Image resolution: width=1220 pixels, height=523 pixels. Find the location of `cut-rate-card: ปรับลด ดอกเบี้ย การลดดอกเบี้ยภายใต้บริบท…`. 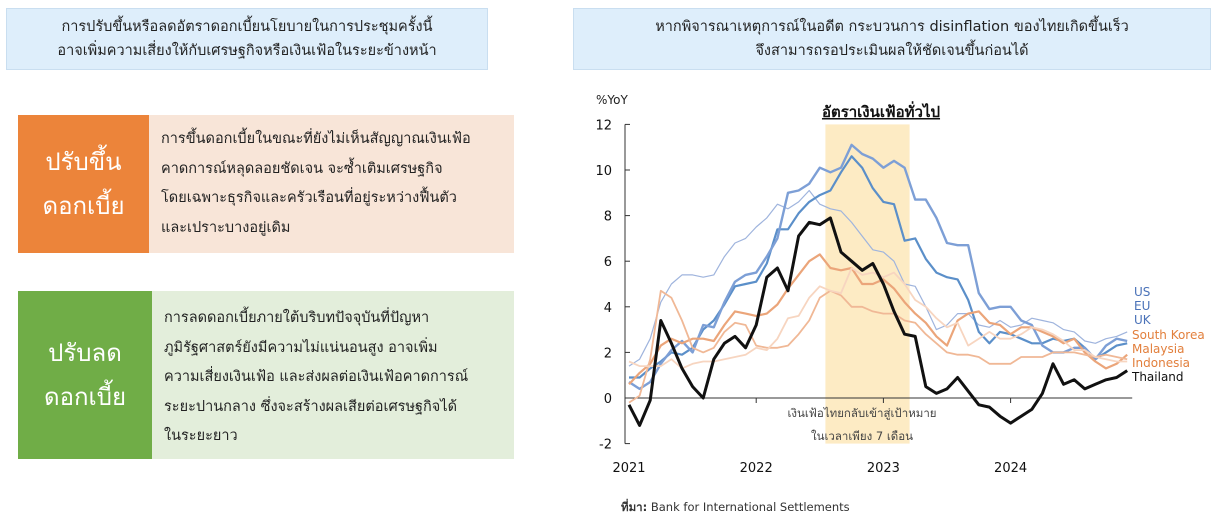

cut-rate-card: ปรับลด ดอกเบี้ย การลดดอกเบี้ยภายใต้บริบท… is located at coordinates (266, 375).